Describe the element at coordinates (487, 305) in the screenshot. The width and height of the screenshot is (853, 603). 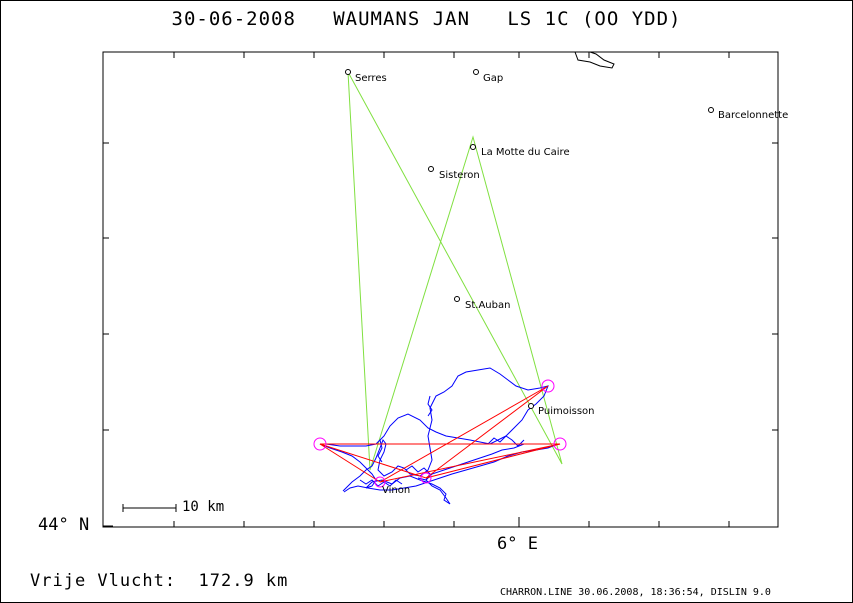
I see `label-st-auban: St.Auban` at that location.